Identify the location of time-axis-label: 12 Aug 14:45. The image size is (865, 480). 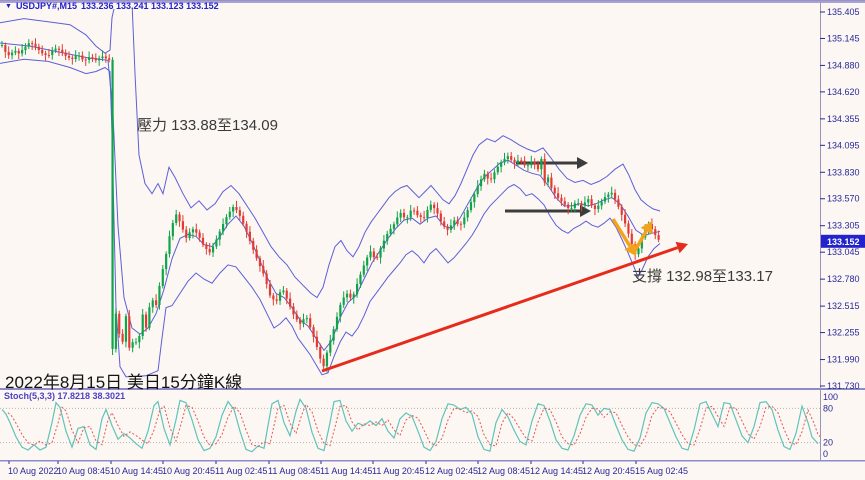
(556, 471).